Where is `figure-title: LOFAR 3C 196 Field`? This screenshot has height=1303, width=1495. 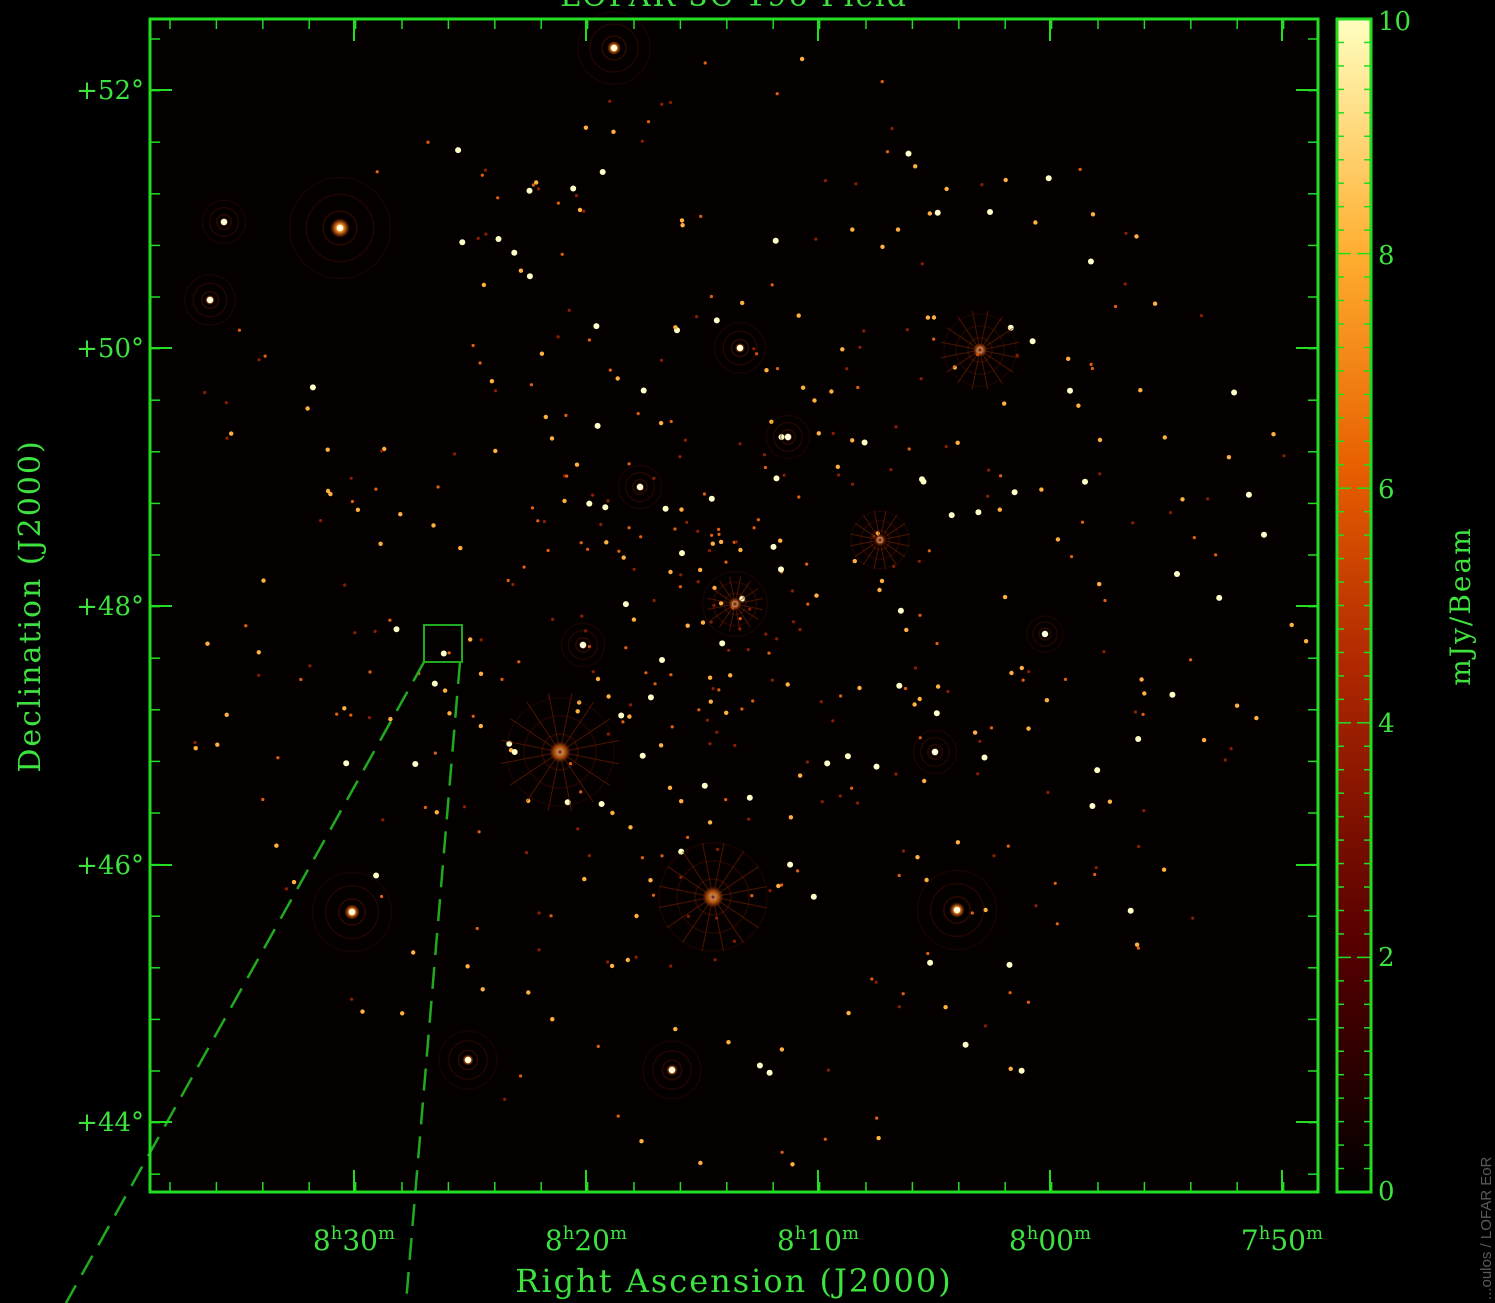
figure-title: LOFAR 3C 196 Field is located at coordinates (734, 7).